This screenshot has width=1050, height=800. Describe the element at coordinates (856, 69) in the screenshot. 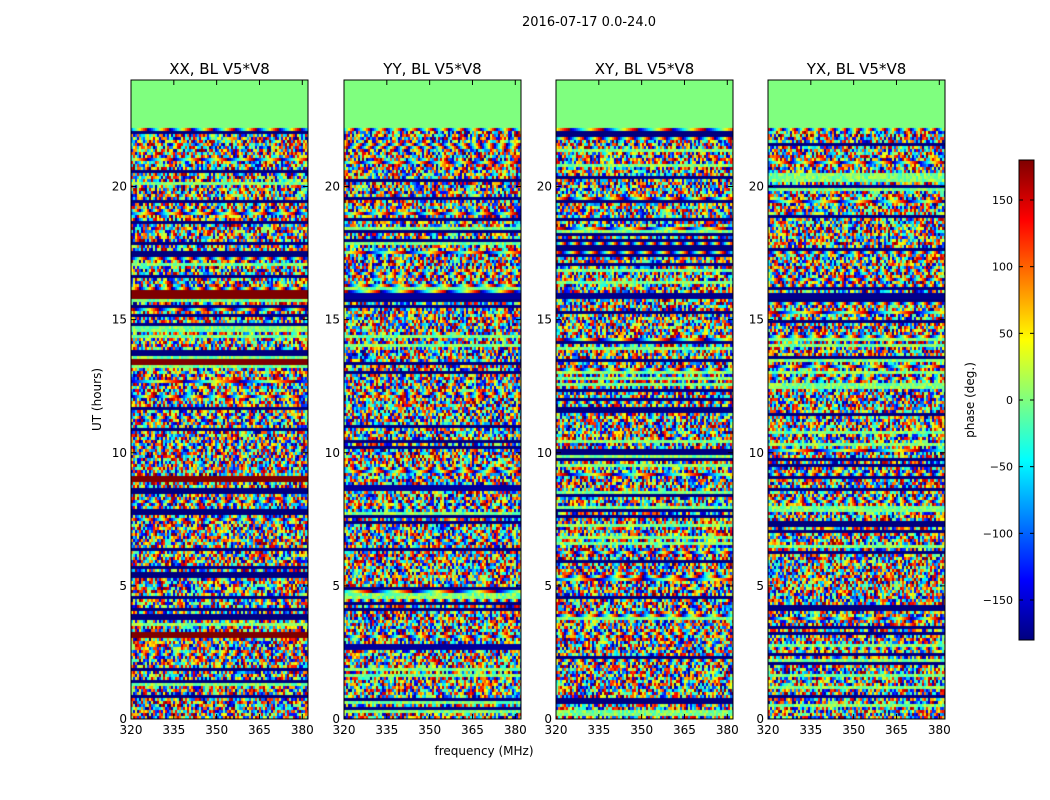

I see `panel-title: YX, BL V5*V8` at that location.